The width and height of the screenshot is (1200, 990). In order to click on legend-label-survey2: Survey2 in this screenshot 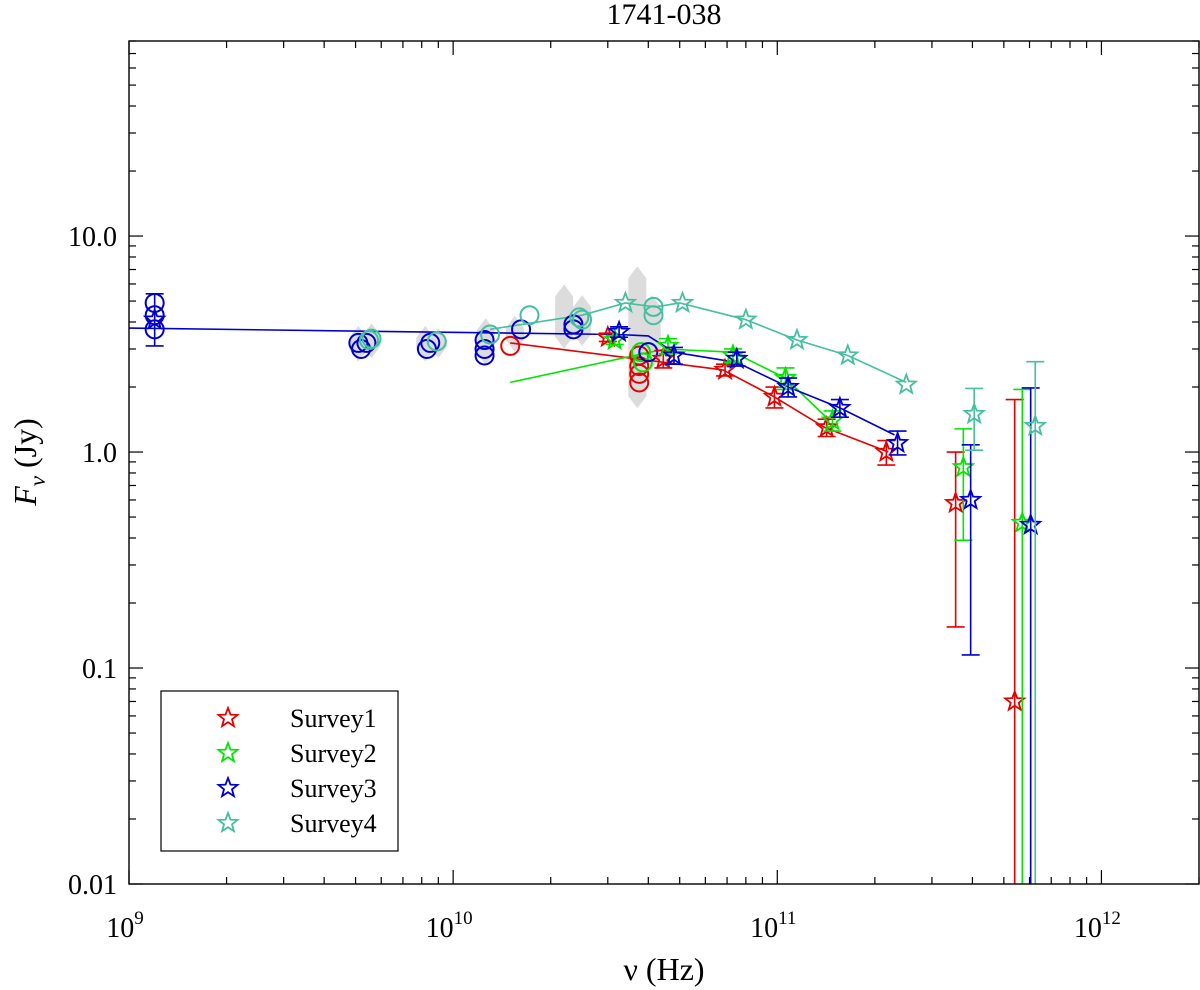, I will do `click(333, 753)`.